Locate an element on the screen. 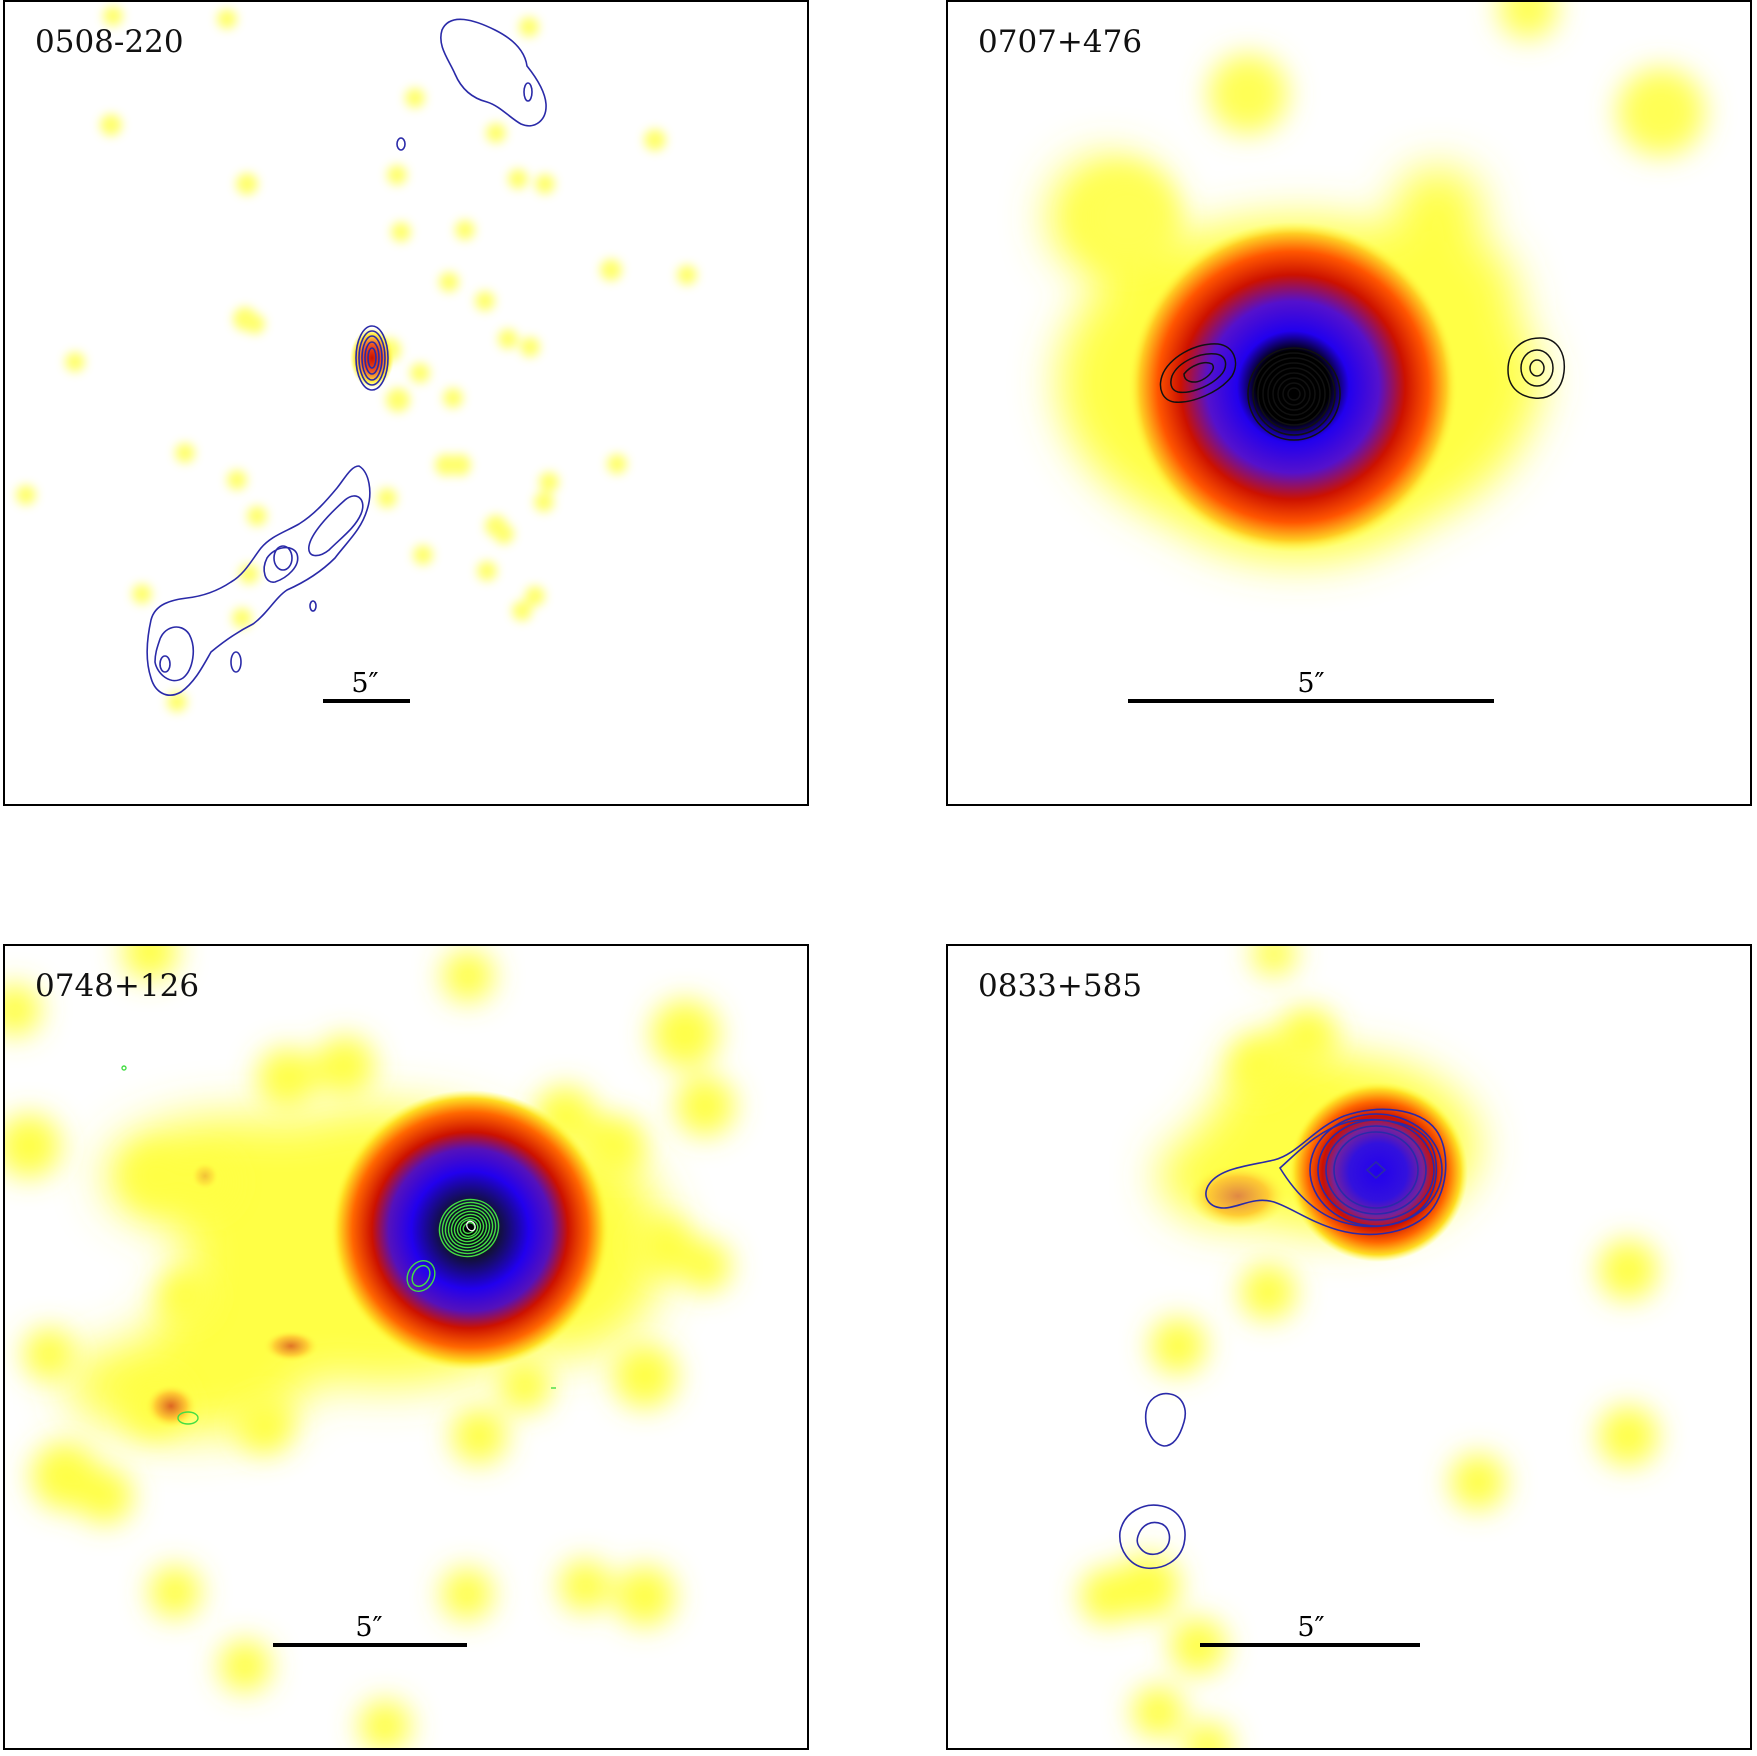 This screenshot has height=1756, width=1757. xray-image-0707+476 is located at coordinates (1376, 282).